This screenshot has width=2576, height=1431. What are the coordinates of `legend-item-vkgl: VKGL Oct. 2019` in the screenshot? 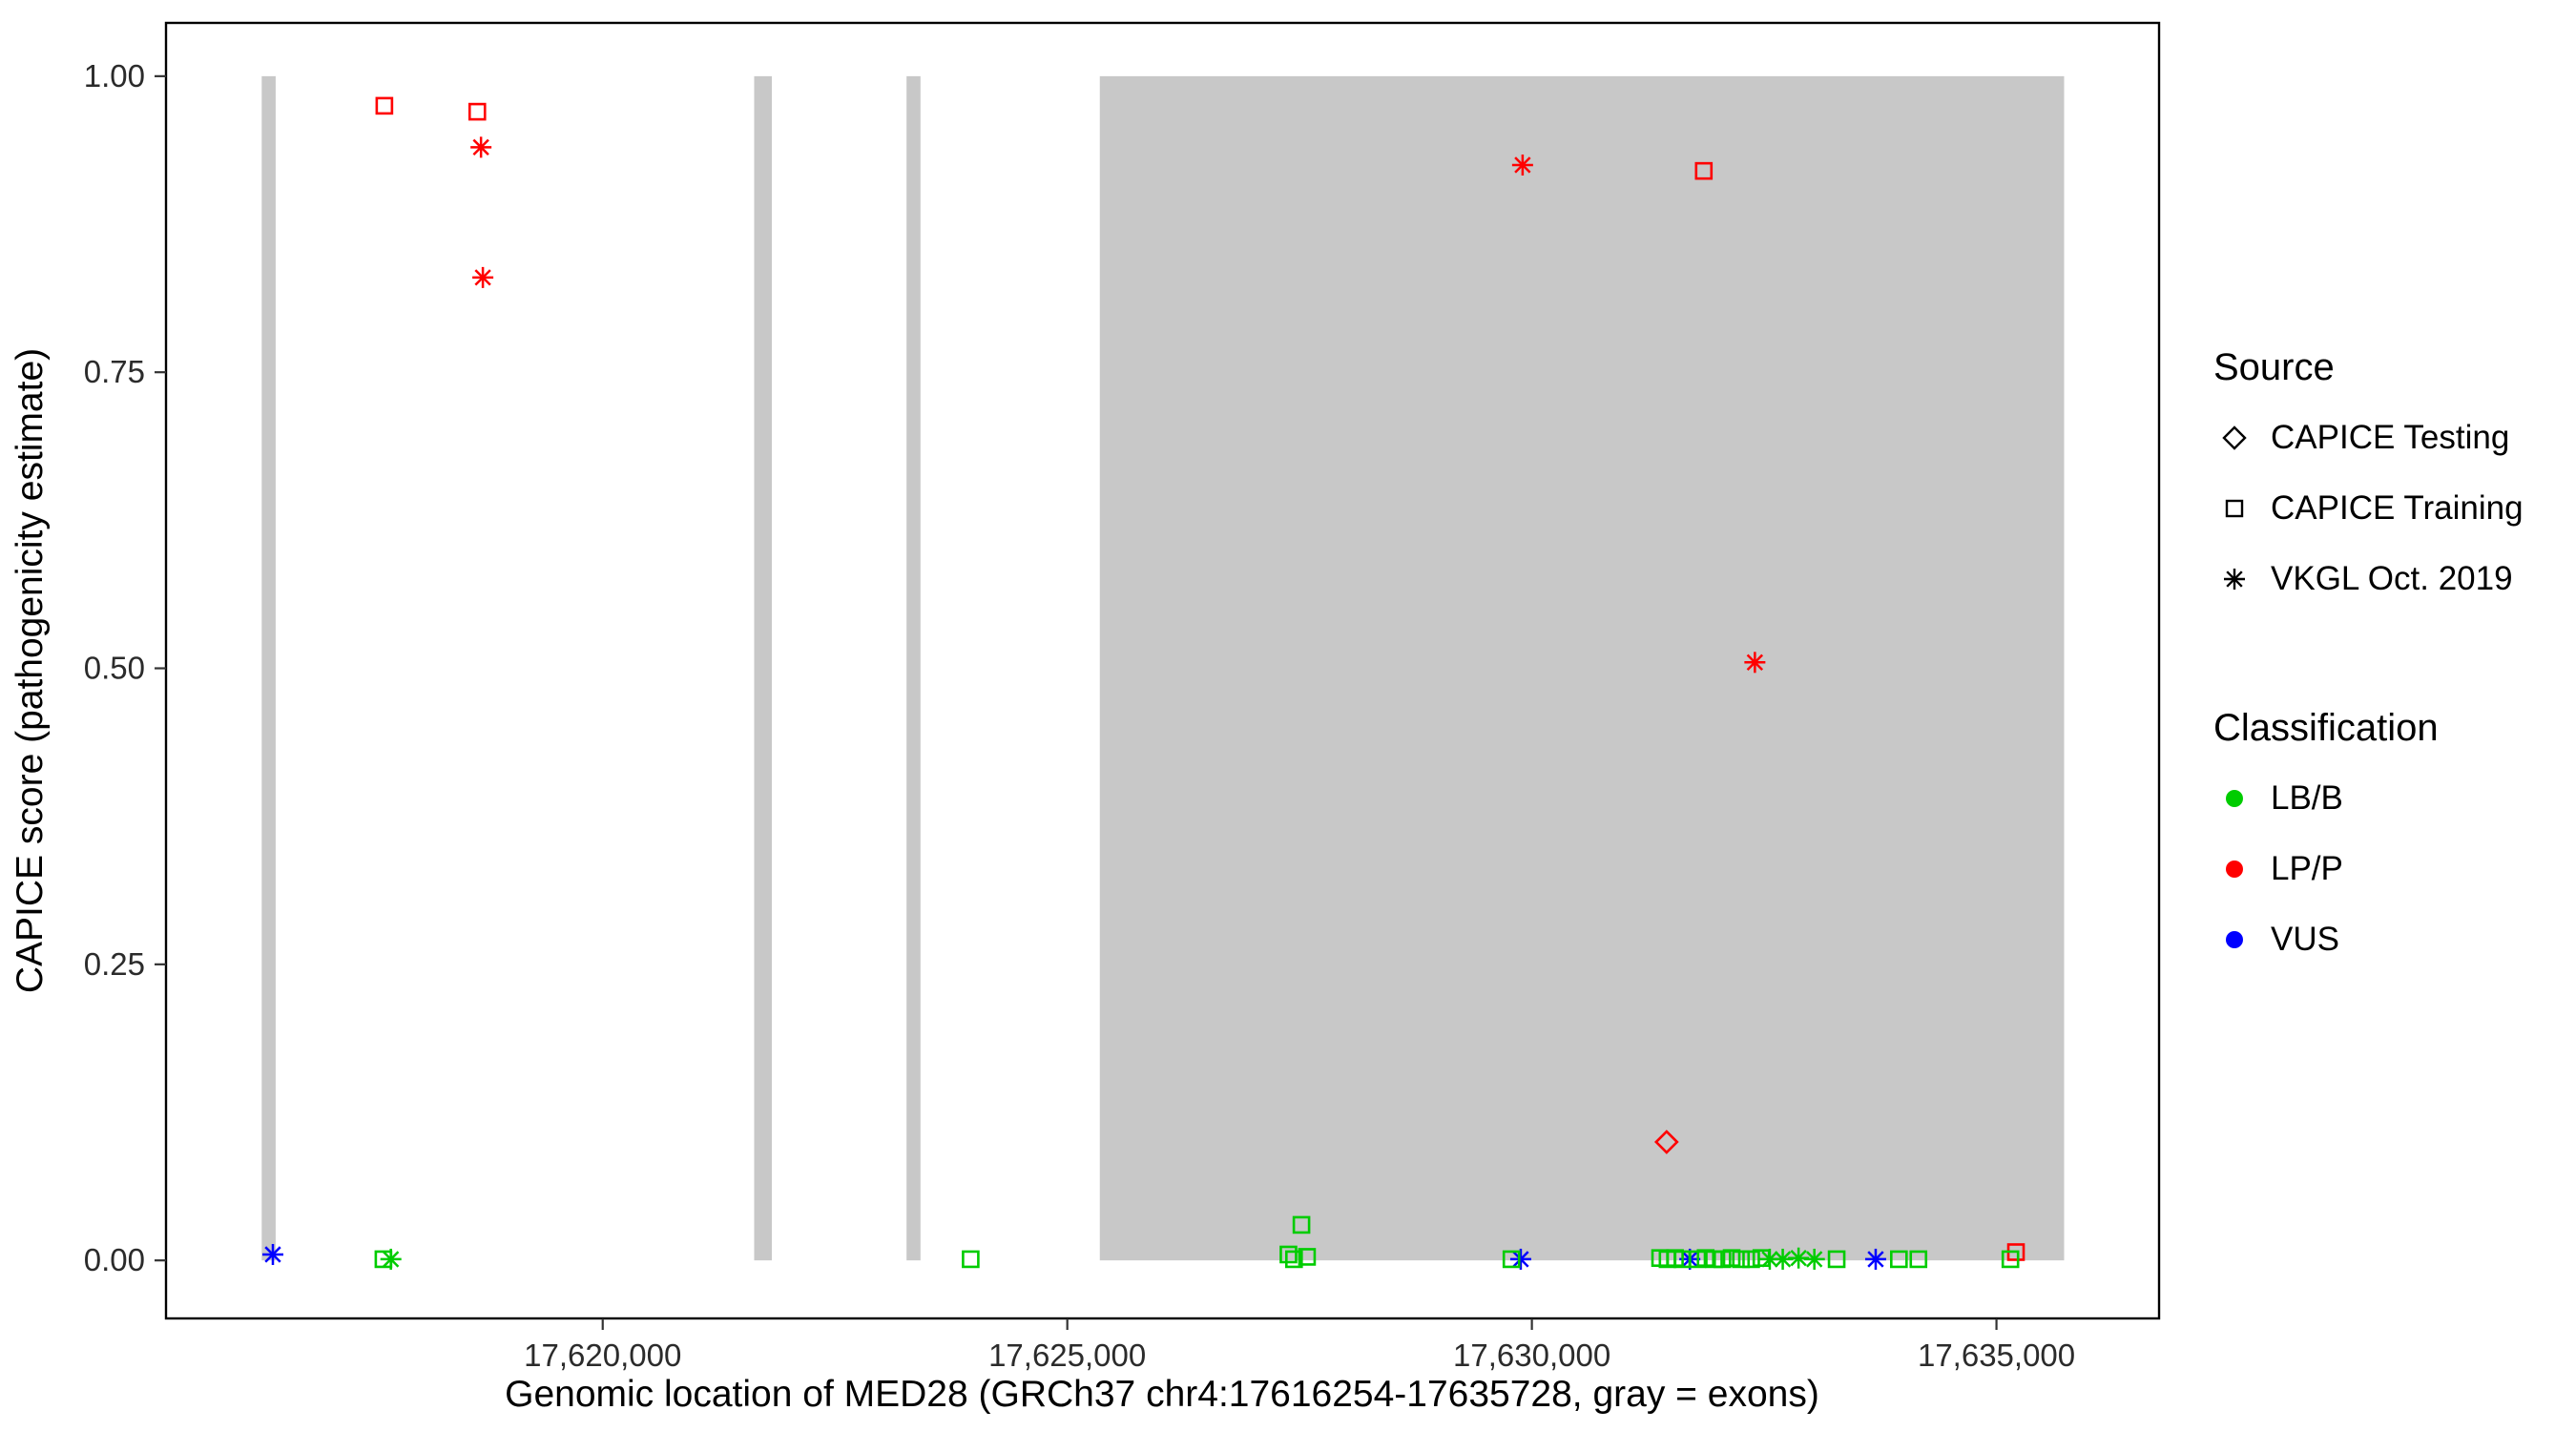 It's located at (2368, 579).